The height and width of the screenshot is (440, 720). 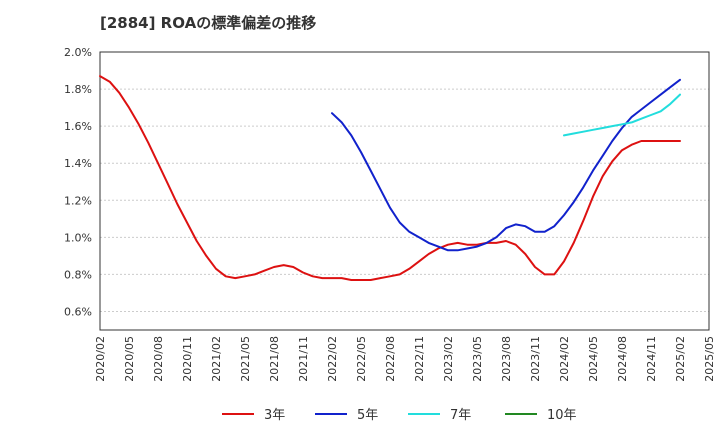 What do you see at coordinates (535, 359) in the screenshot?
I see `x-tick-label: 2023/11` at bounding box center [535, 359].